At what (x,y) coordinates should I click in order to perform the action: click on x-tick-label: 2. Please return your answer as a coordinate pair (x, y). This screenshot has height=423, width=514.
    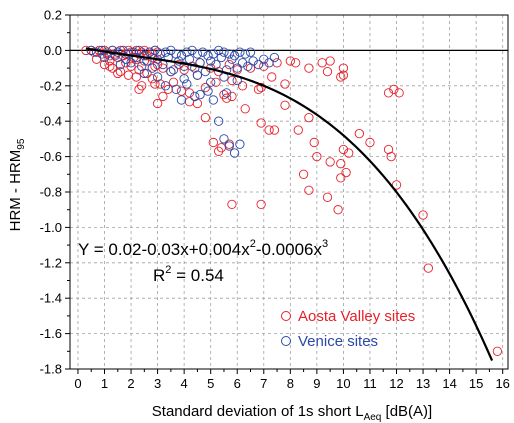
    Looking at the image, I should click on (130, 383).